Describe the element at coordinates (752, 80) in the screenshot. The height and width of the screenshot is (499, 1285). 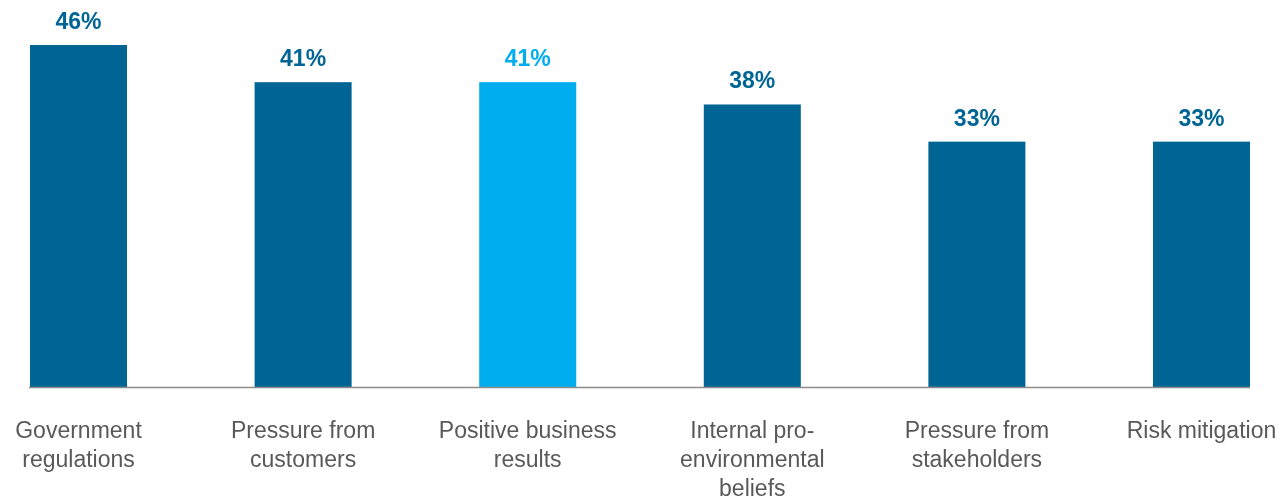
I see `data-label: 38%` at that location.